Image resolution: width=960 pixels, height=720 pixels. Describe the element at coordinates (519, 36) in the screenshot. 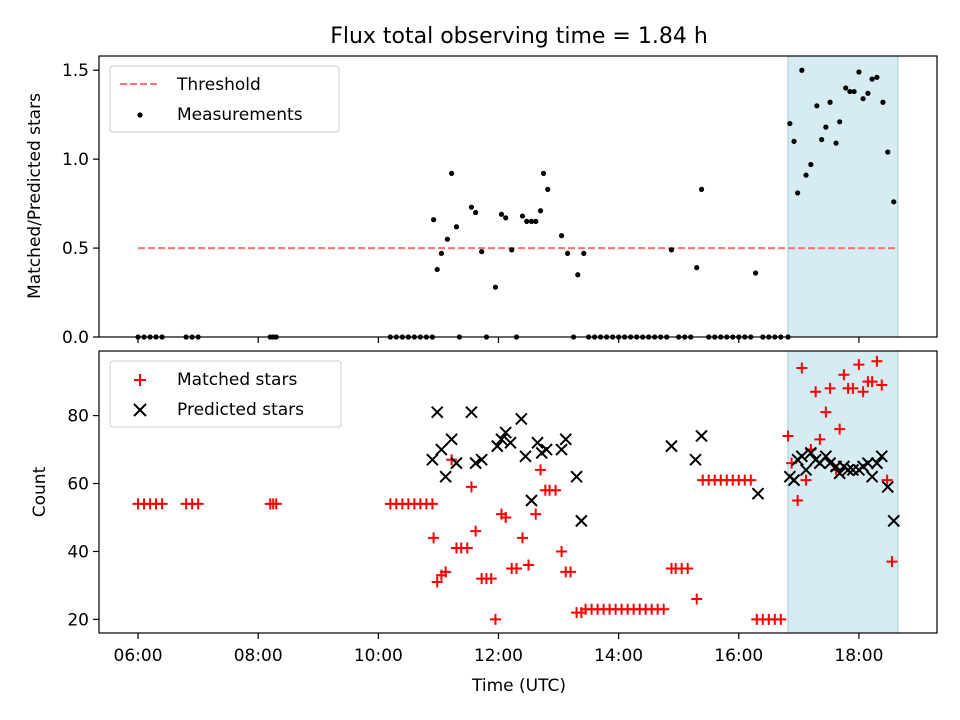

I see `chart-title: Flux total observing time = 1.84 h` at that location.